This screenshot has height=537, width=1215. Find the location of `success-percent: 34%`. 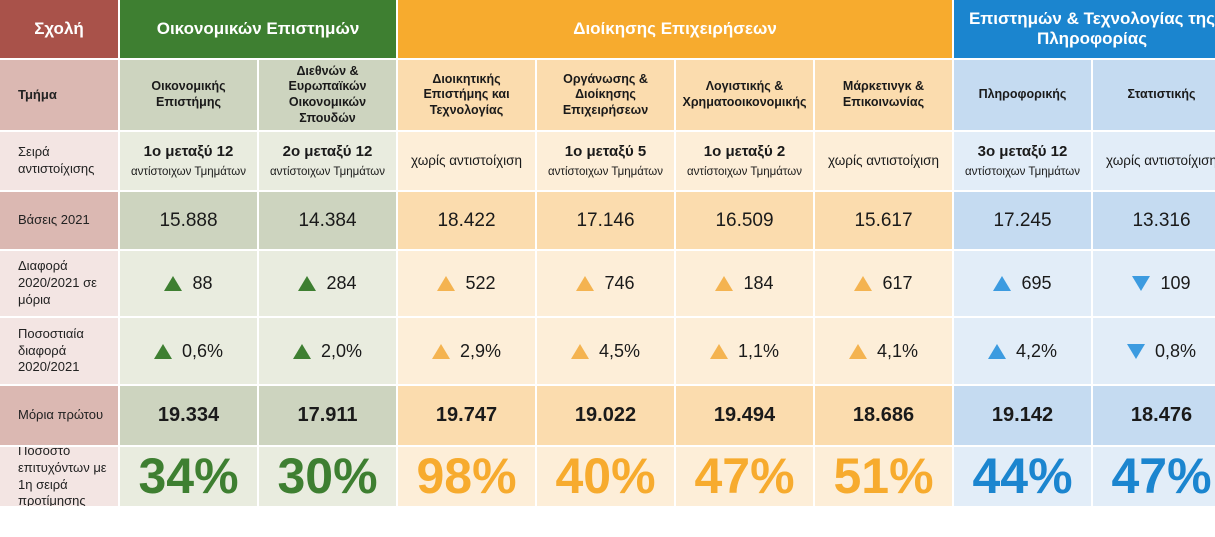

success-percent: 34% is located at coordinates (188, 476).